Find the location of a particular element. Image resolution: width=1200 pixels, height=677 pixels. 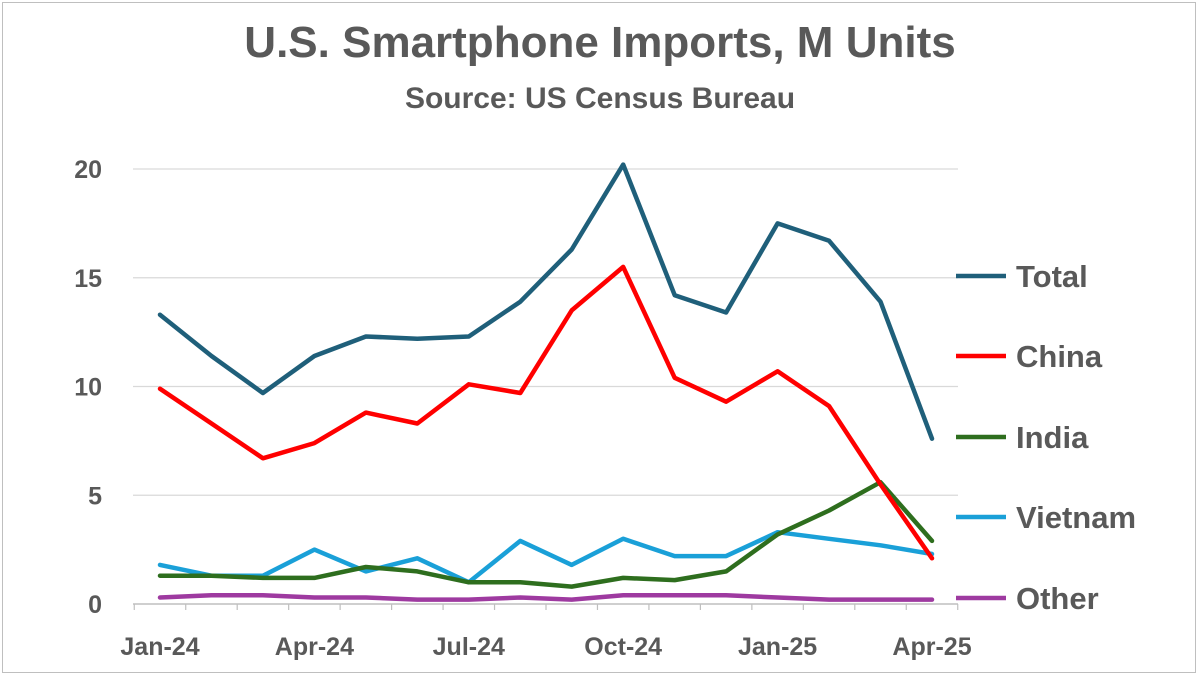

x-tick-label: Apr-24 is located at coordinates (314, 647).